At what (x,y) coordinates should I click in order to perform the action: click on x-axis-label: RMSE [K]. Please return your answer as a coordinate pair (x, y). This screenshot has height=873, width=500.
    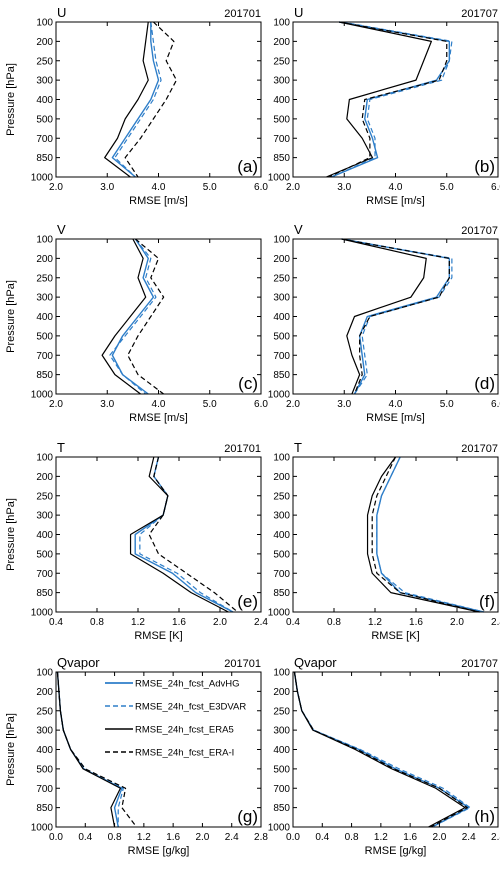
    Looking at the image, I should click on (158, 636).